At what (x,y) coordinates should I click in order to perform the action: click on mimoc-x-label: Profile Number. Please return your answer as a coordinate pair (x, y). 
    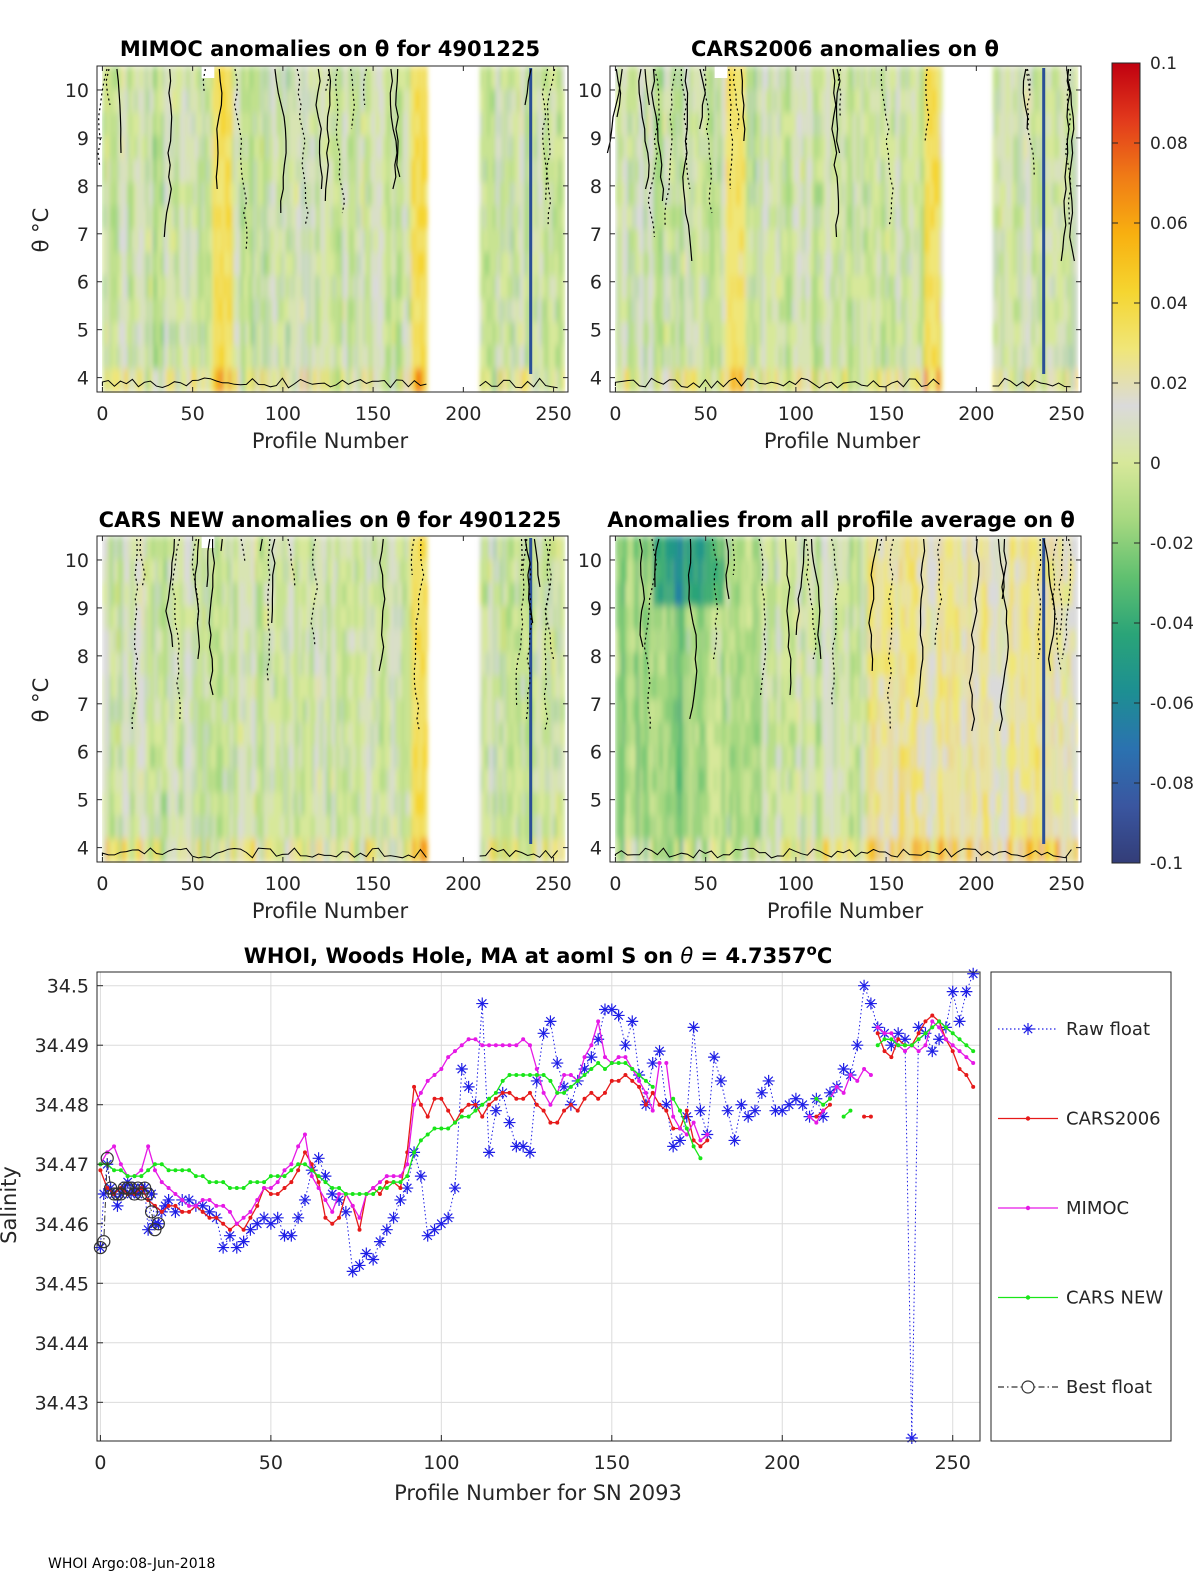
    Looking at the image, I should click on (330, 441).